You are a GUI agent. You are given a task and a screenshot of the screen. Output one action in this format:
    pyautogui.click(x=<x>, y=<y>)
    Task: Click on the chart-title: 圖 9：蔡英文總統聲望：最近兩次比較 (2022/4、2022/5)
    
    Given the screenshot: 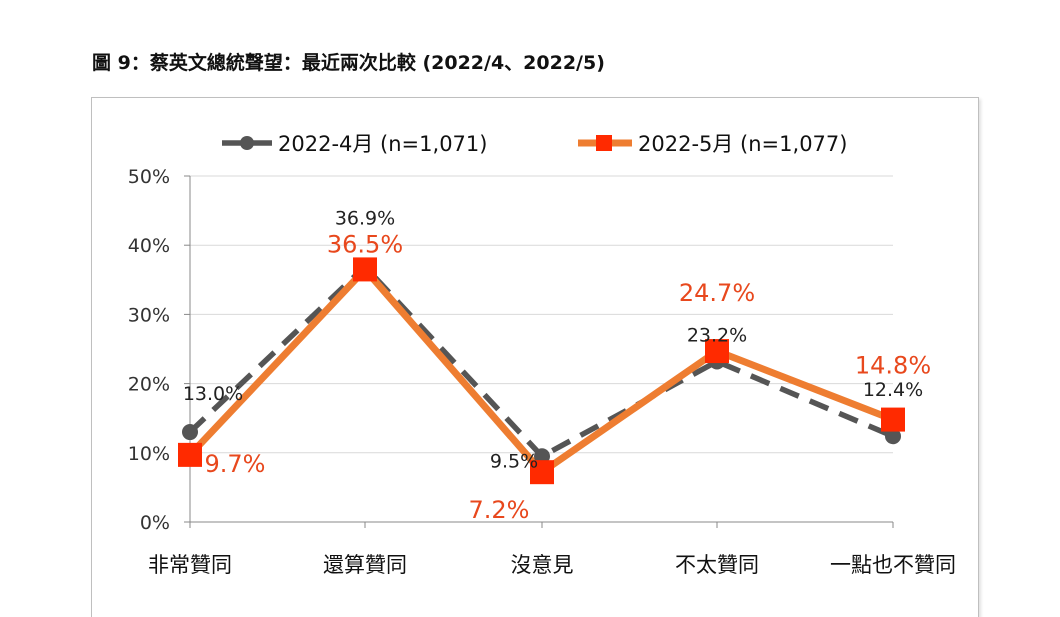 What is the action you would take?
    pyautogui.click(x=348, y=63)
    